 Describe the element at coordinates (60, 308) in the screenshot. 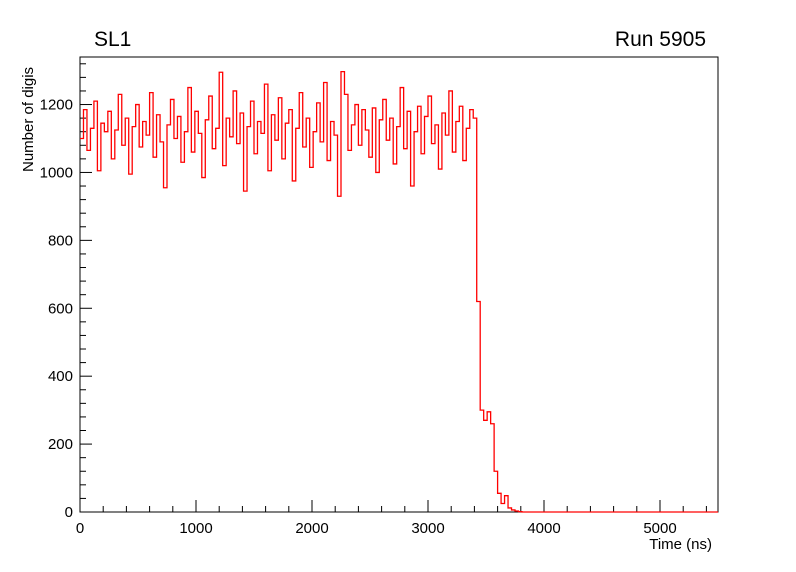

I see `y-tick-label: 600` at that location.